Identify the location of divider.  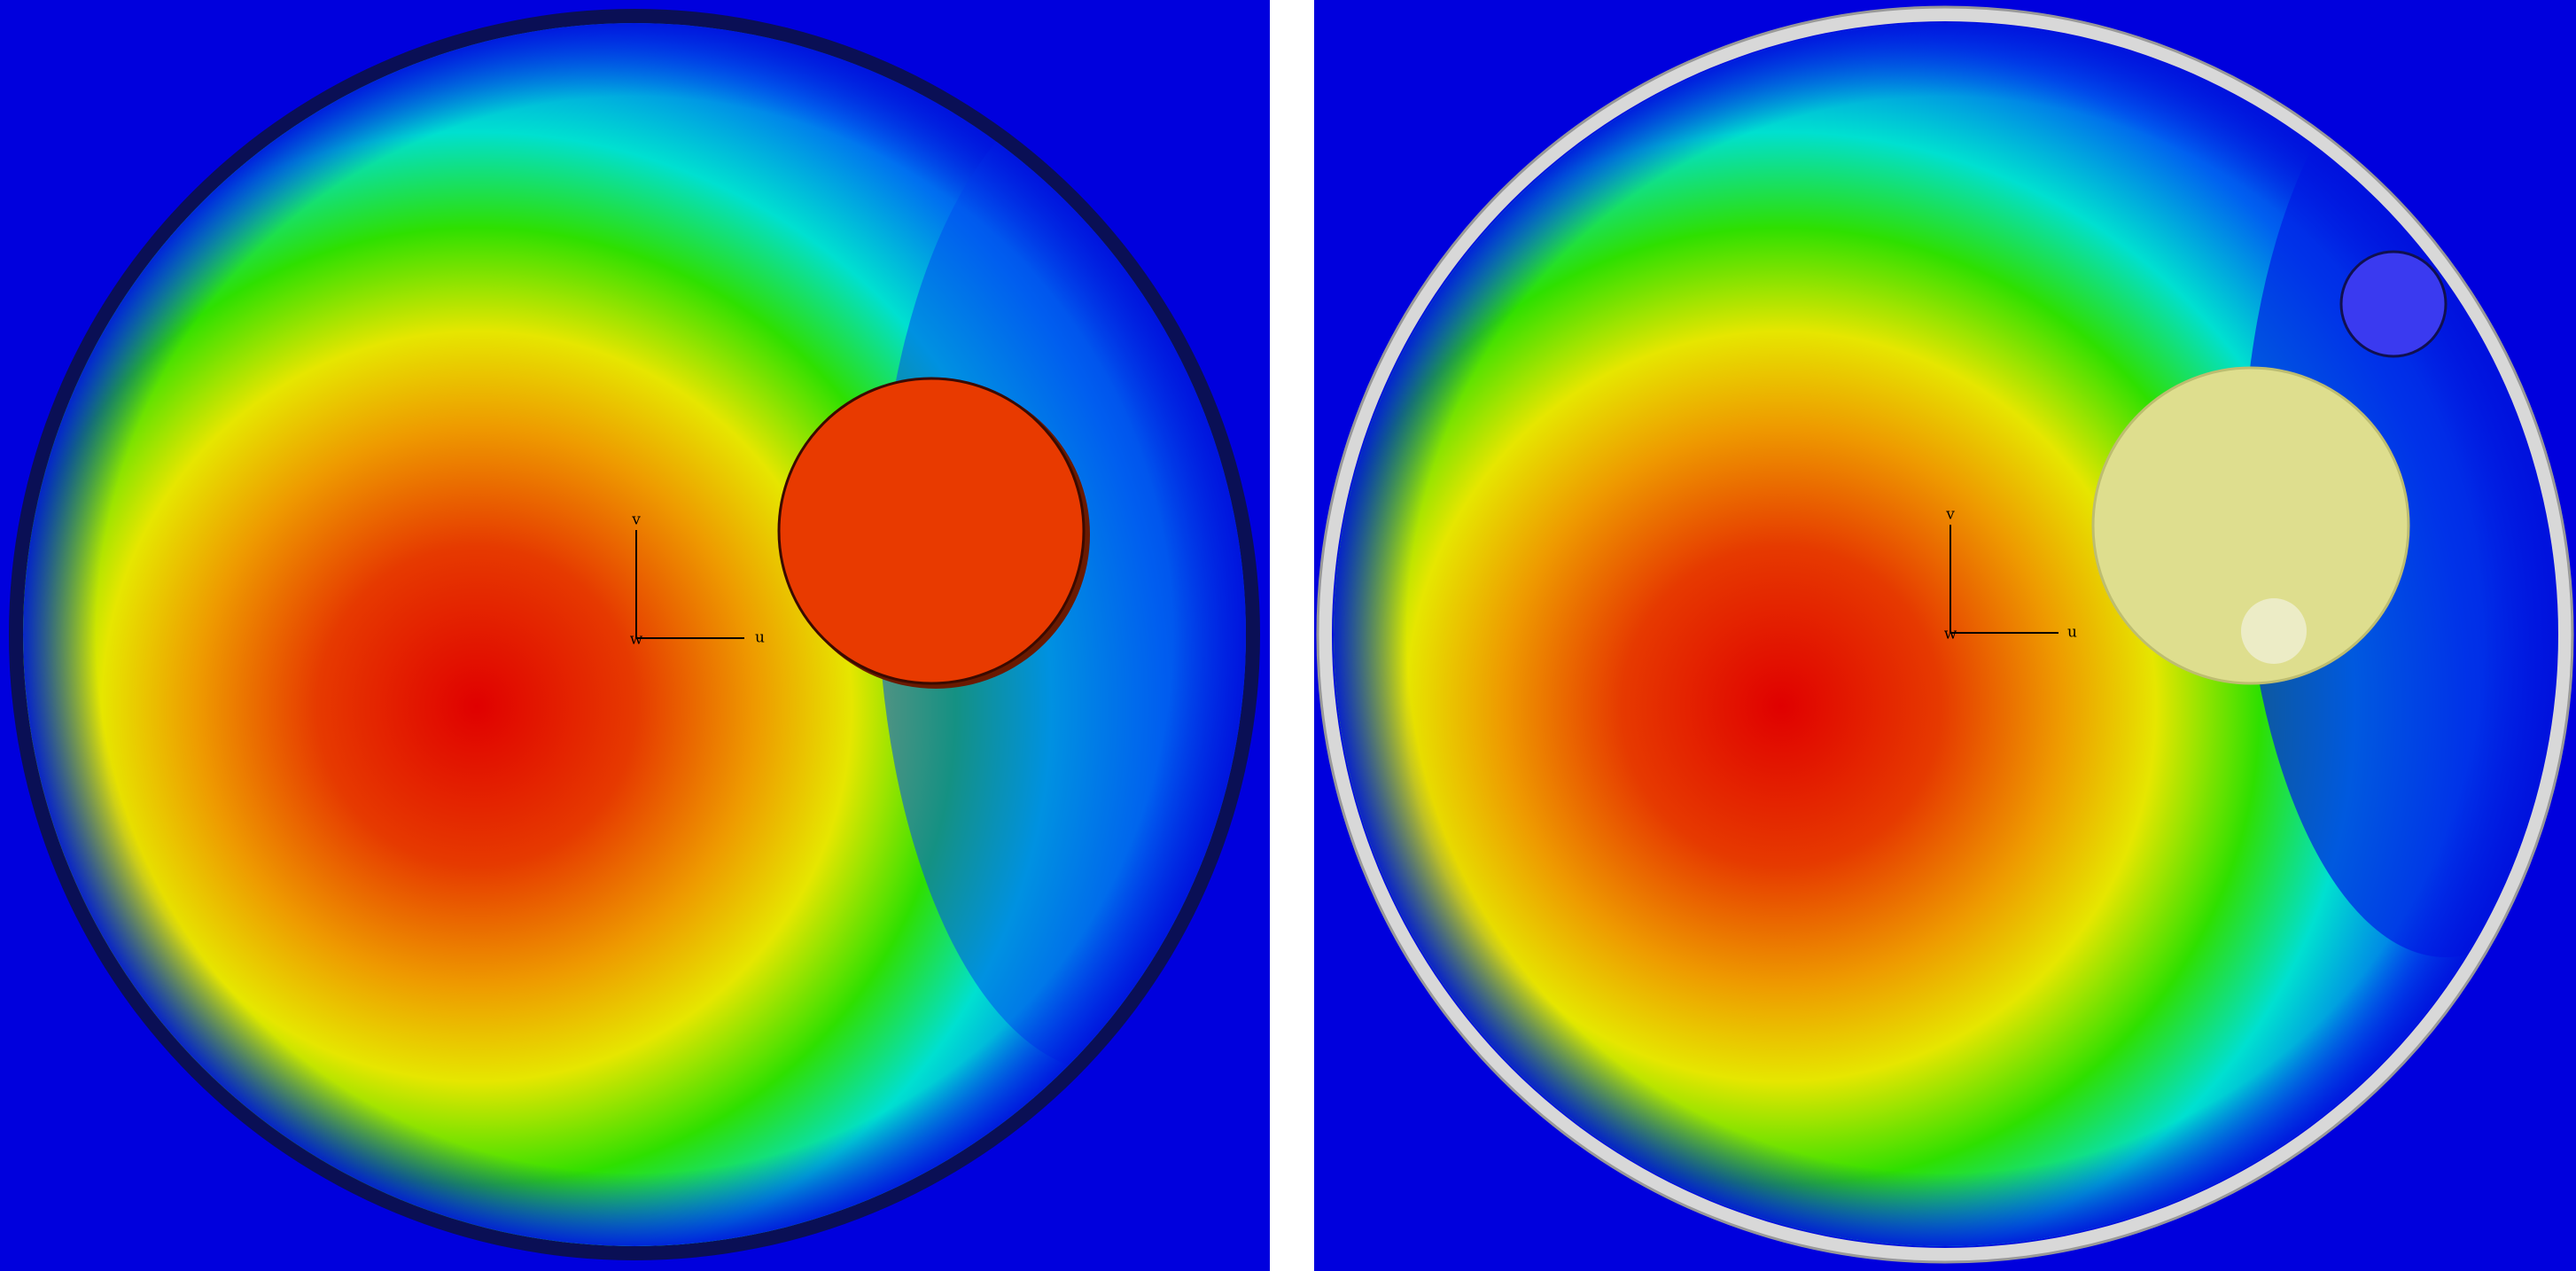
(1292, 635).